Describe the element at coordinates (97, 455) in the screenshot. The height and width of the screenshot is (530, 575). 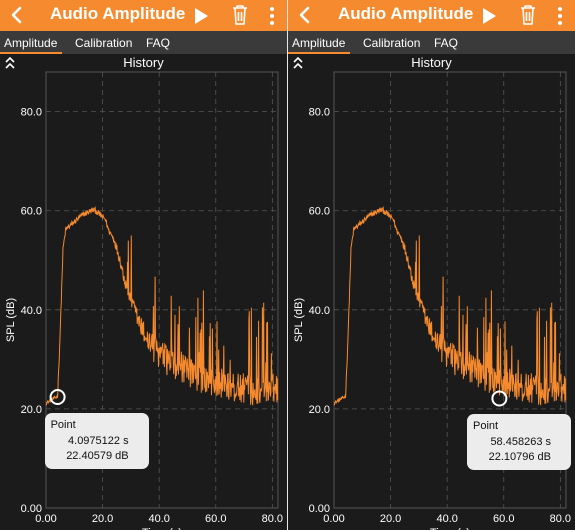
I see `tooltip-level: 22.40579 dB` at that location.